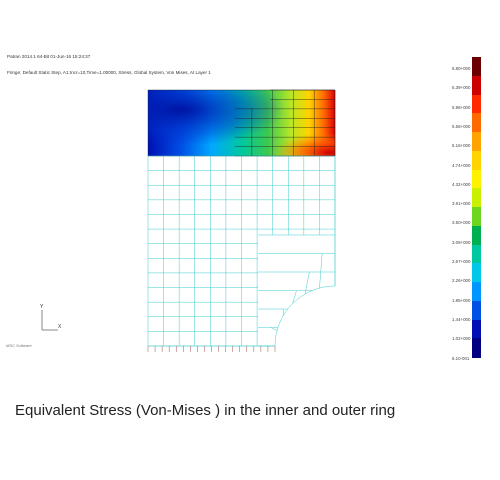 This screenshot has width=500, height=480. What do you see at coordinates (461, 281) in the screenshot?
I see `legend-tick-label: 2.26+000` at bounding box center [461, 281].